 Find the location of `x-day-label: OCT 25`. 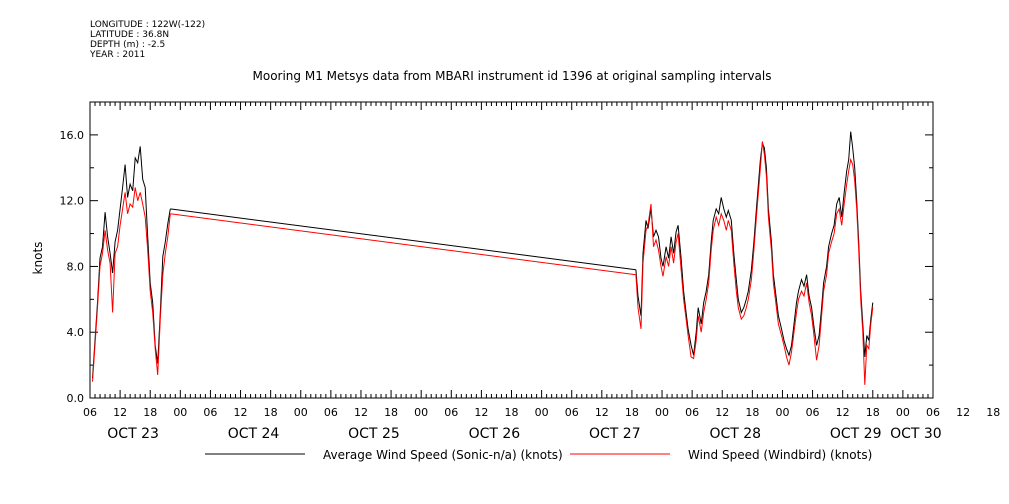

x-day-label: OCT 25 is located at coordinates (374, 434).